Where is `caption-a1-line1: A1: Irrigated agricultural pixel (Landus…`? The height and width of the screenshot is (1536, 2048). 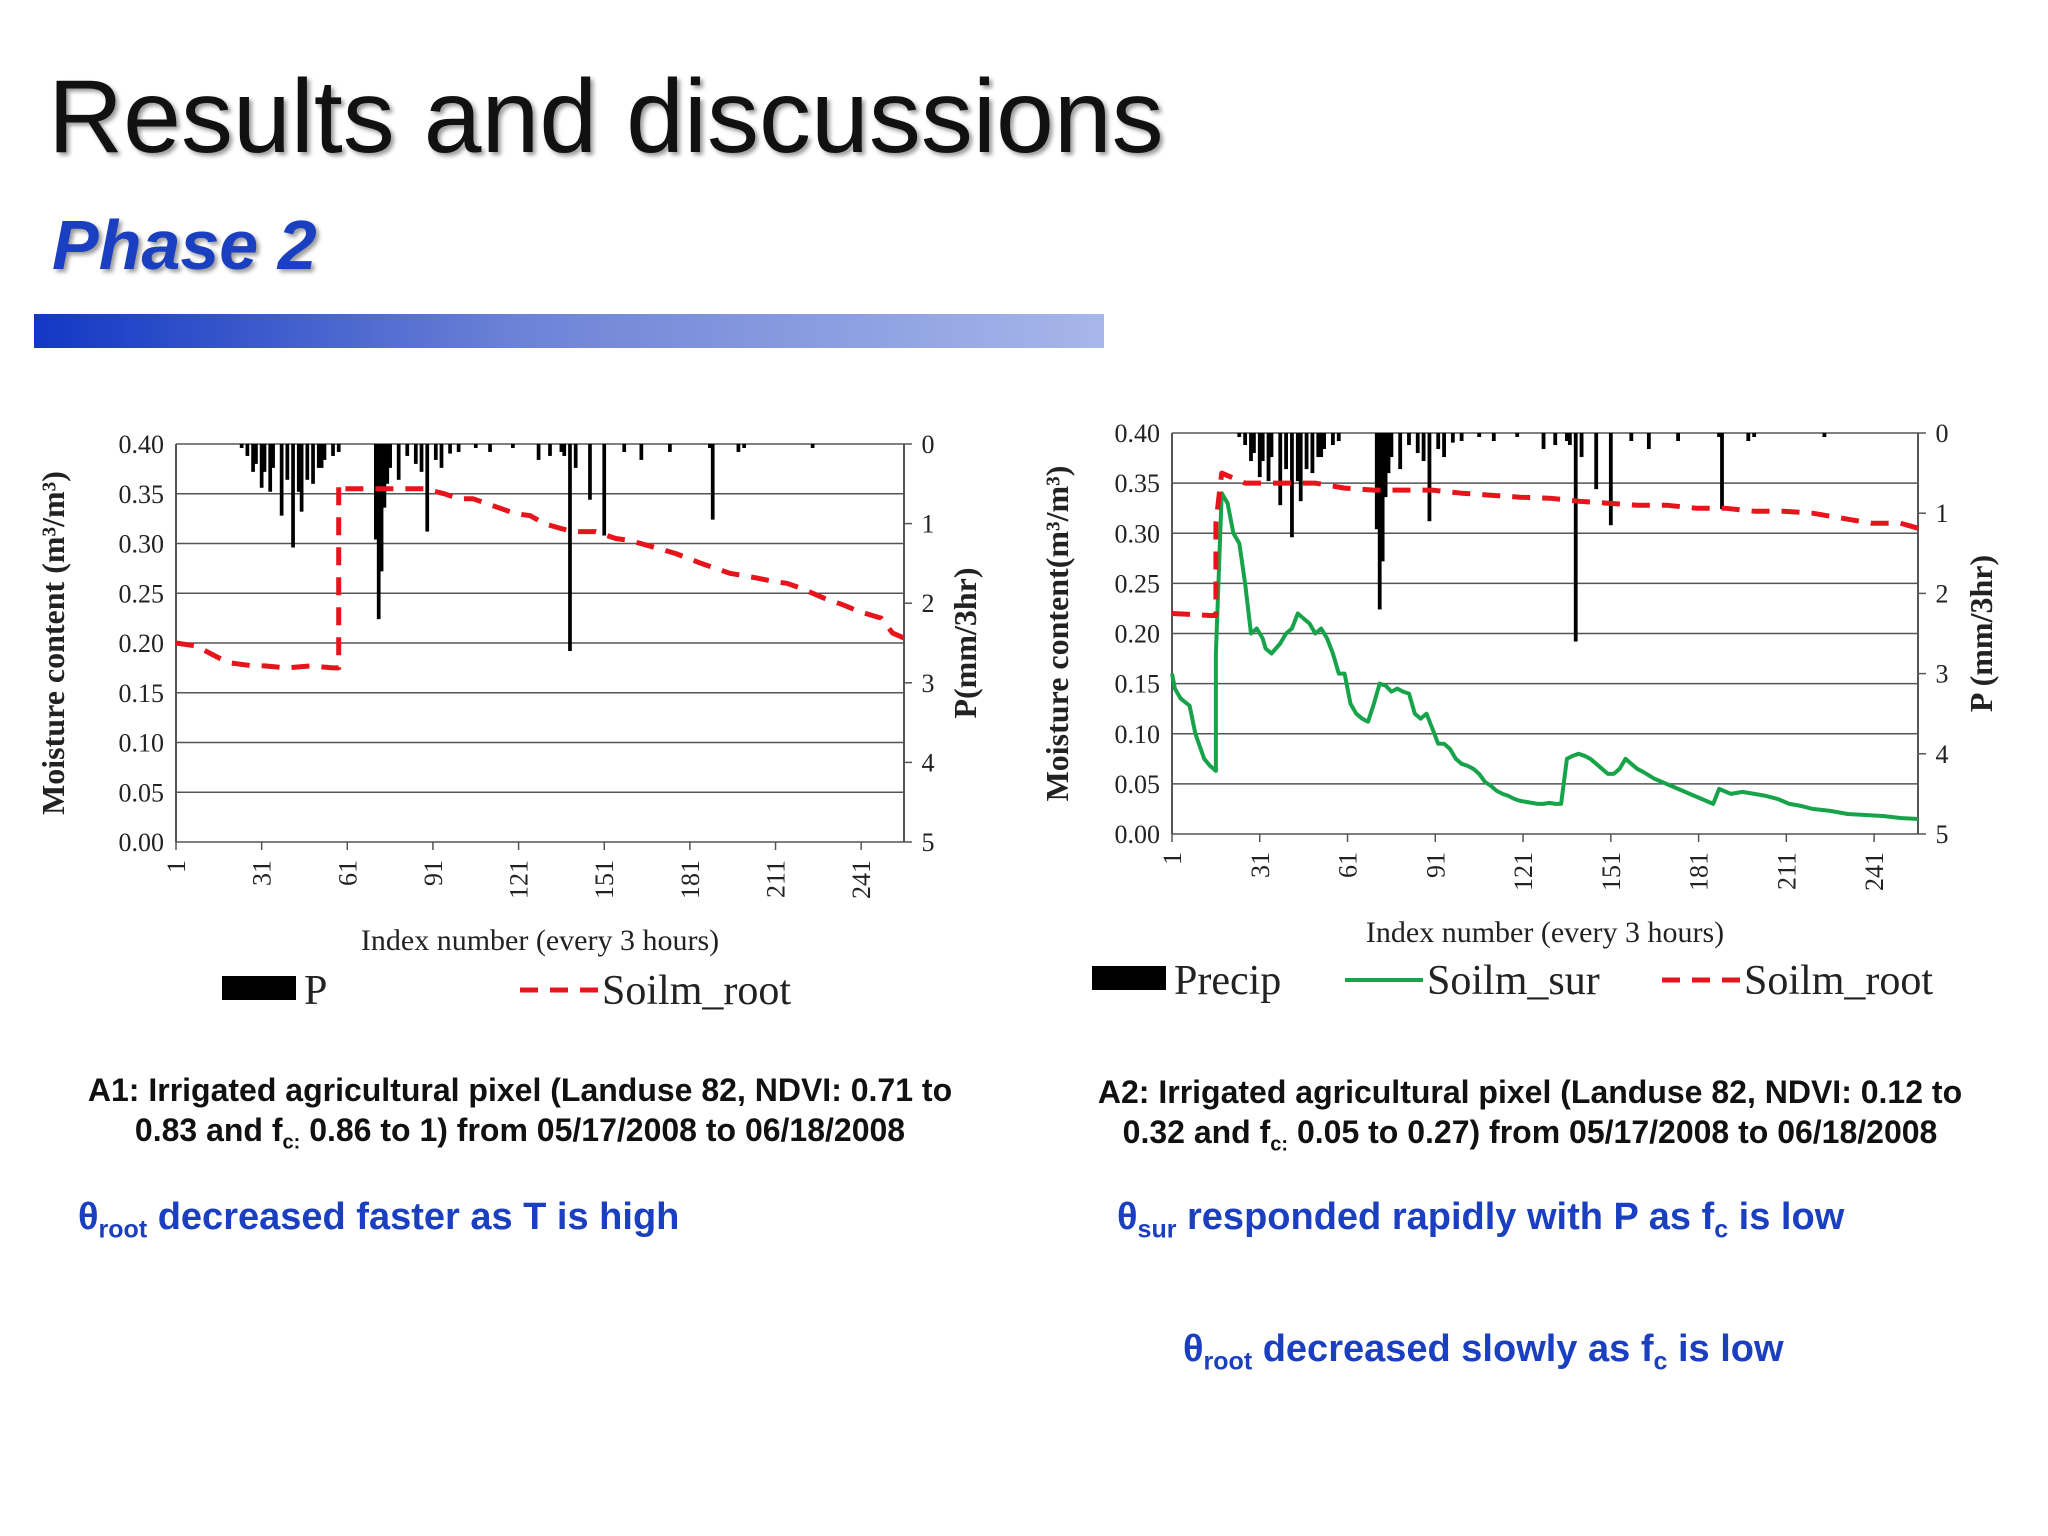 caption-a1-line1: A1: Irrigated agricultural pixel (Landus… is located at coordinates (520, 1090).